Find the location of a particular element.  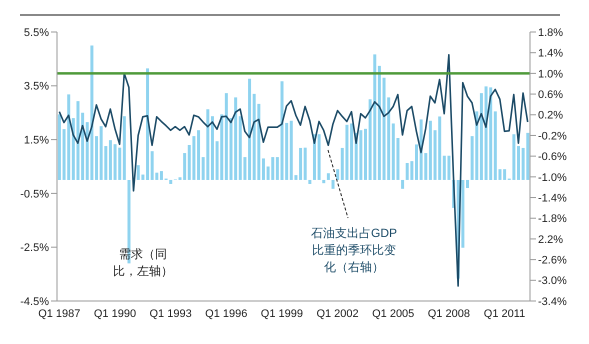

x-tick-label: Q1 2005 is located at coordinates (393, 314).